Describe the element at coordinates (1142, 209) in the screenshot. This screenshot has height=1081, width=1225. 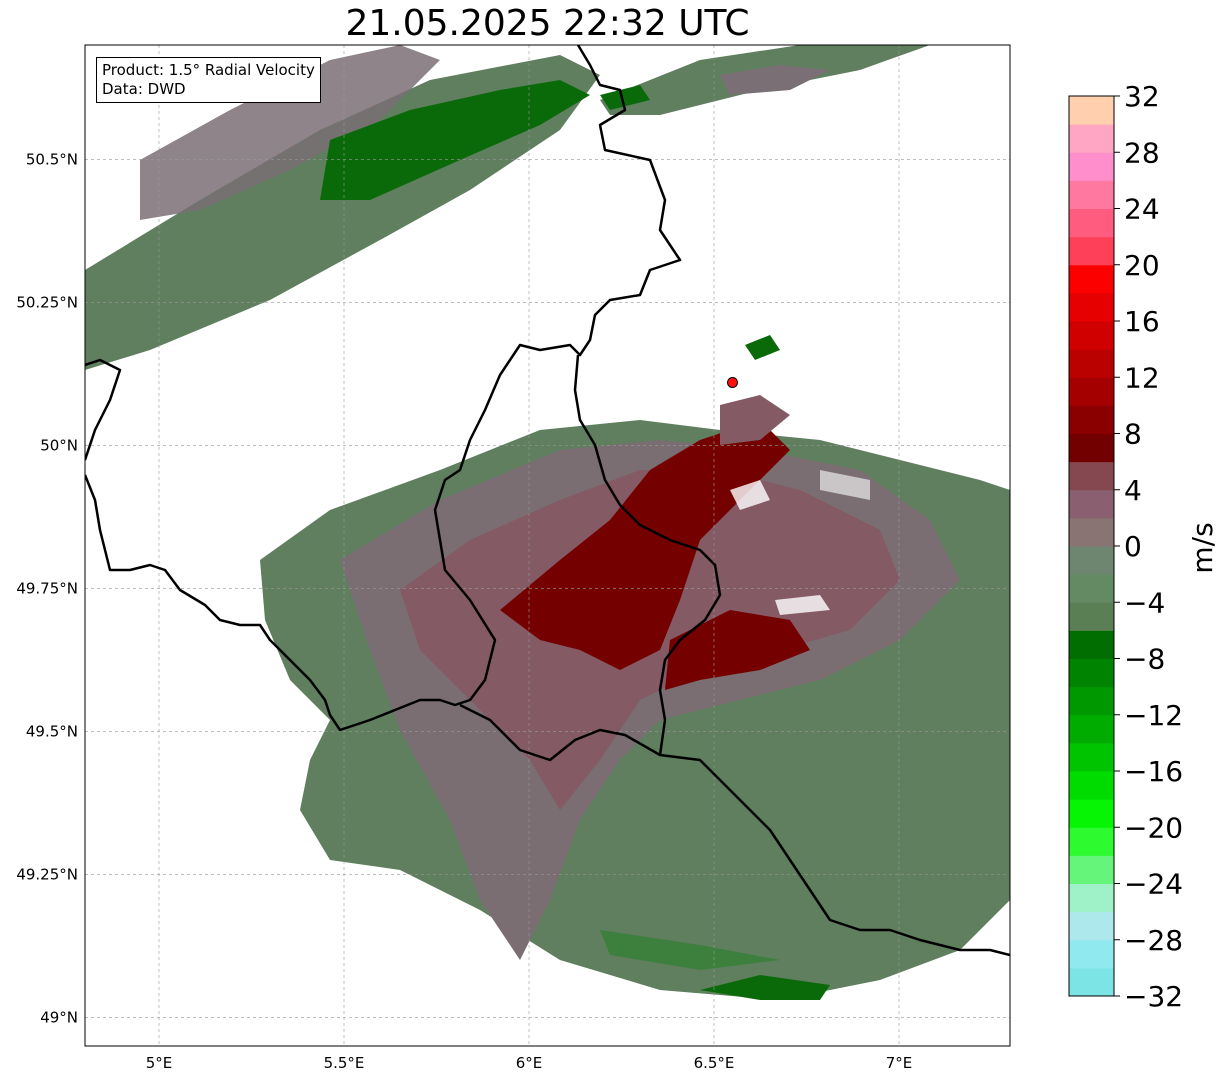
I see `colorbar-tick-label: 24` at that location.